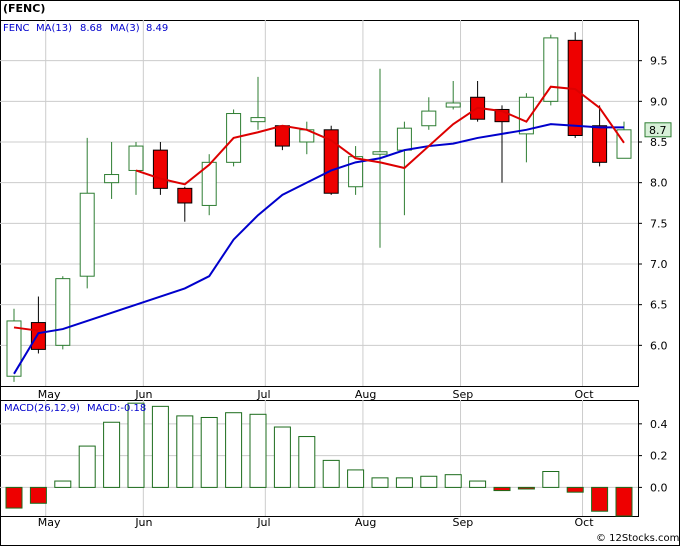 The image size is (680, 546). Describe the element at coordinates (263, 394) in the screenshot. I see `price-x-tick-label: Jul` at that location.